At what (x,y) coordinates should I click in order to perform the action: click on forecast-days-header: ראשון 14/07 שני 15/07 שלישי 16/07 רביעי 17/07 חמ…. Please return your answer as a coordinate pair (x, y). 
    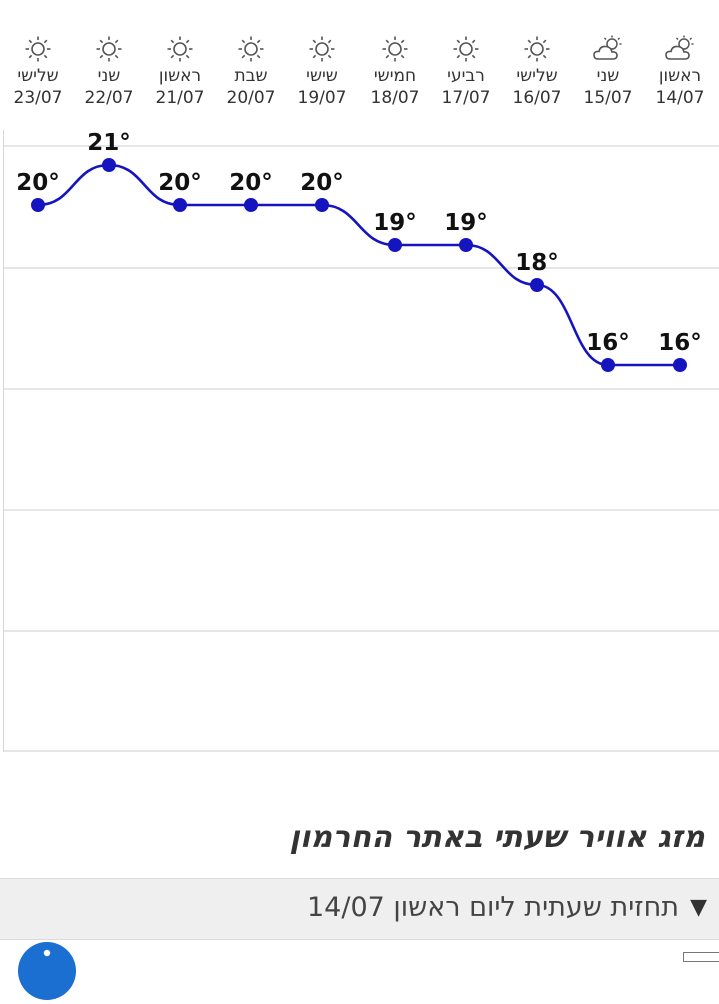
    Looking at the image, I should click on (359, 65).